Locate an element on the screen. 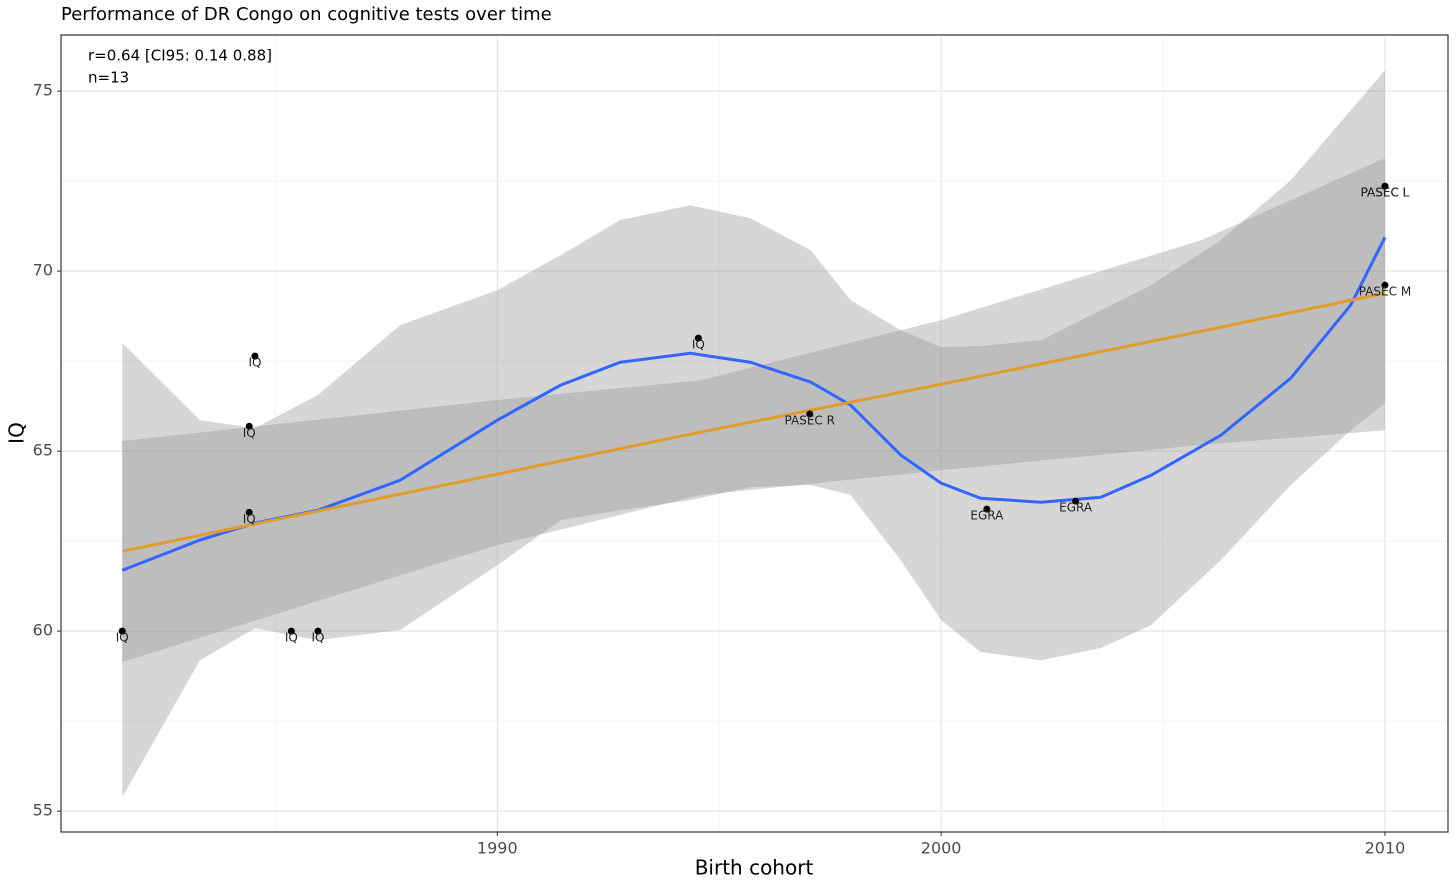 This screenshot has height=888, width=1456. point-label: PASEC R is located at coordinates (810, 421).